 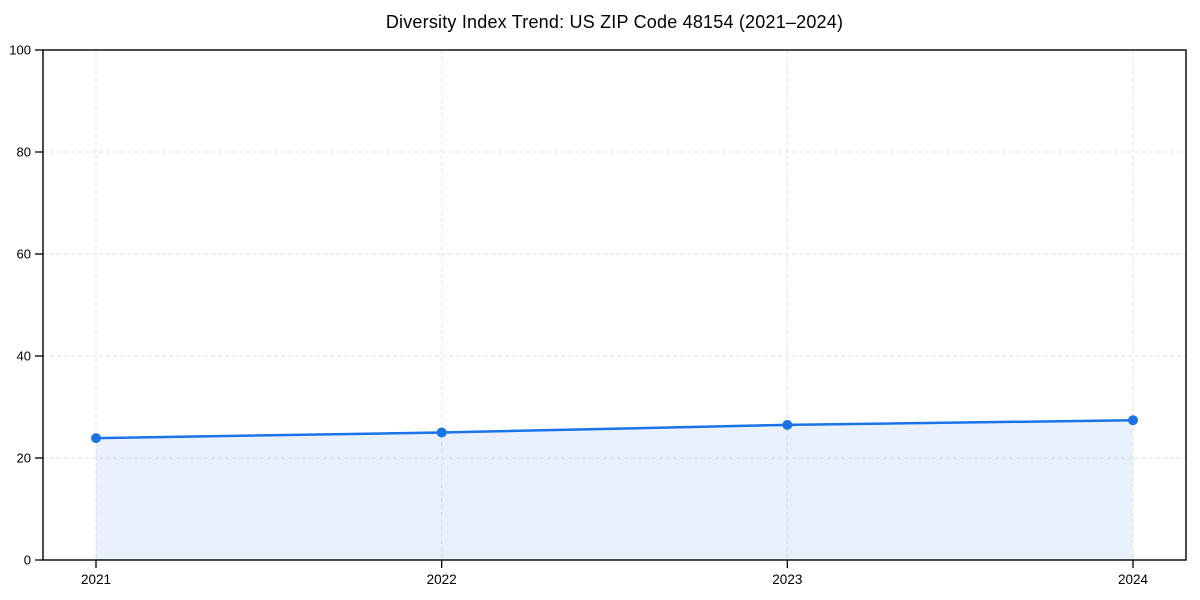 I want to click on data-point-2023, so click(x=787, y=424).